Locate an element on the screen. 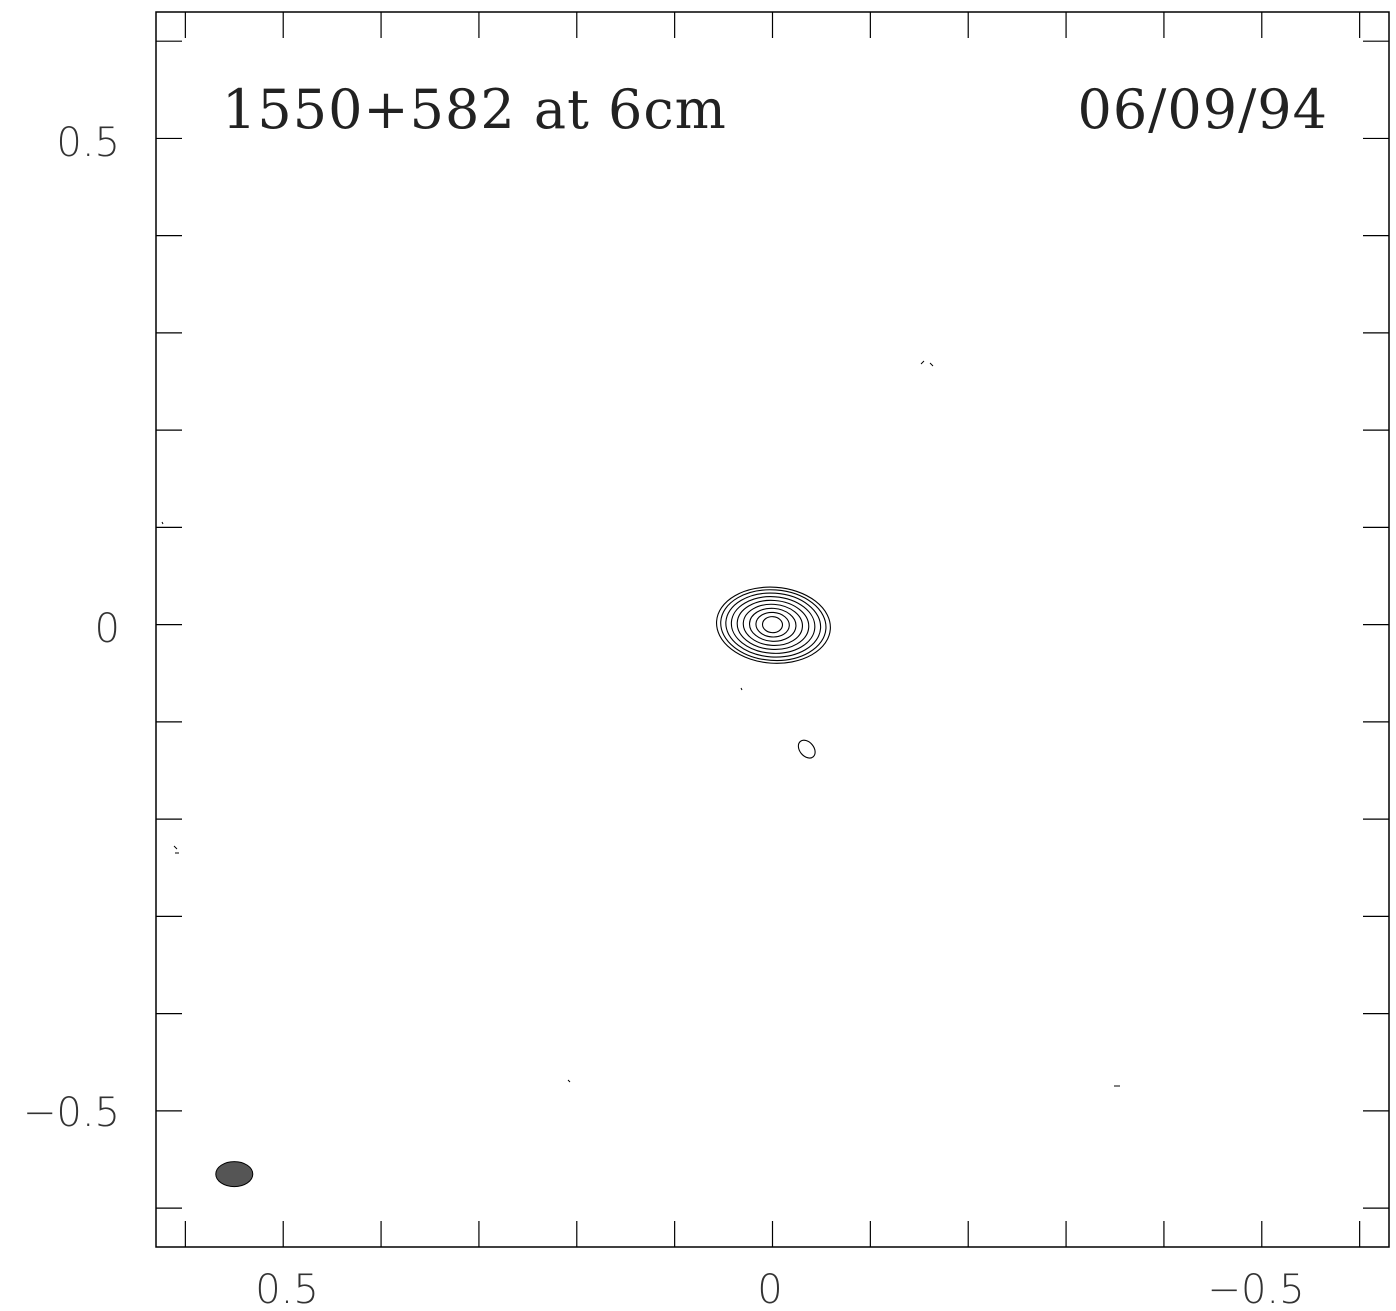  chart-title: 1550+582 at 6cm is located at coordinates (474, 109).